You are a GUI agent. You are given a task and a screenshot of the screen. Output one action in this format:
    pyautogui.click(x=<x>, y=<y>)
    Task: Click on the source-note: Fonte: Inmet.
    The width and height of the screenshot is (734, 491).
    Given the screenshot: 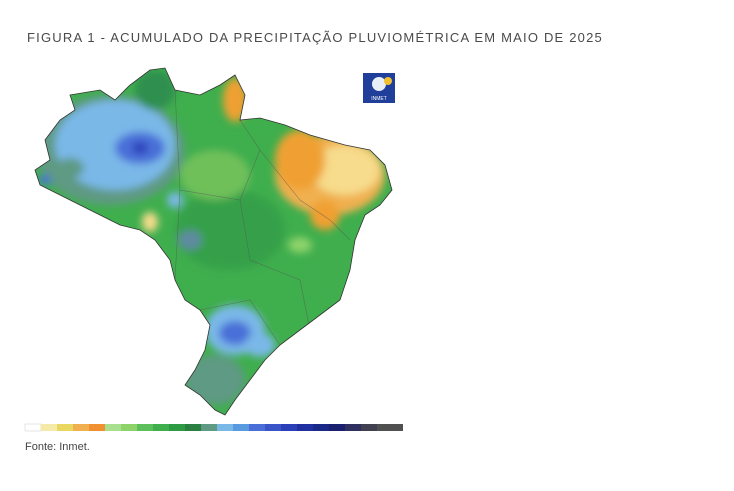 What is the action you would take?
    pyautogui.click(x=57, y=447)
    